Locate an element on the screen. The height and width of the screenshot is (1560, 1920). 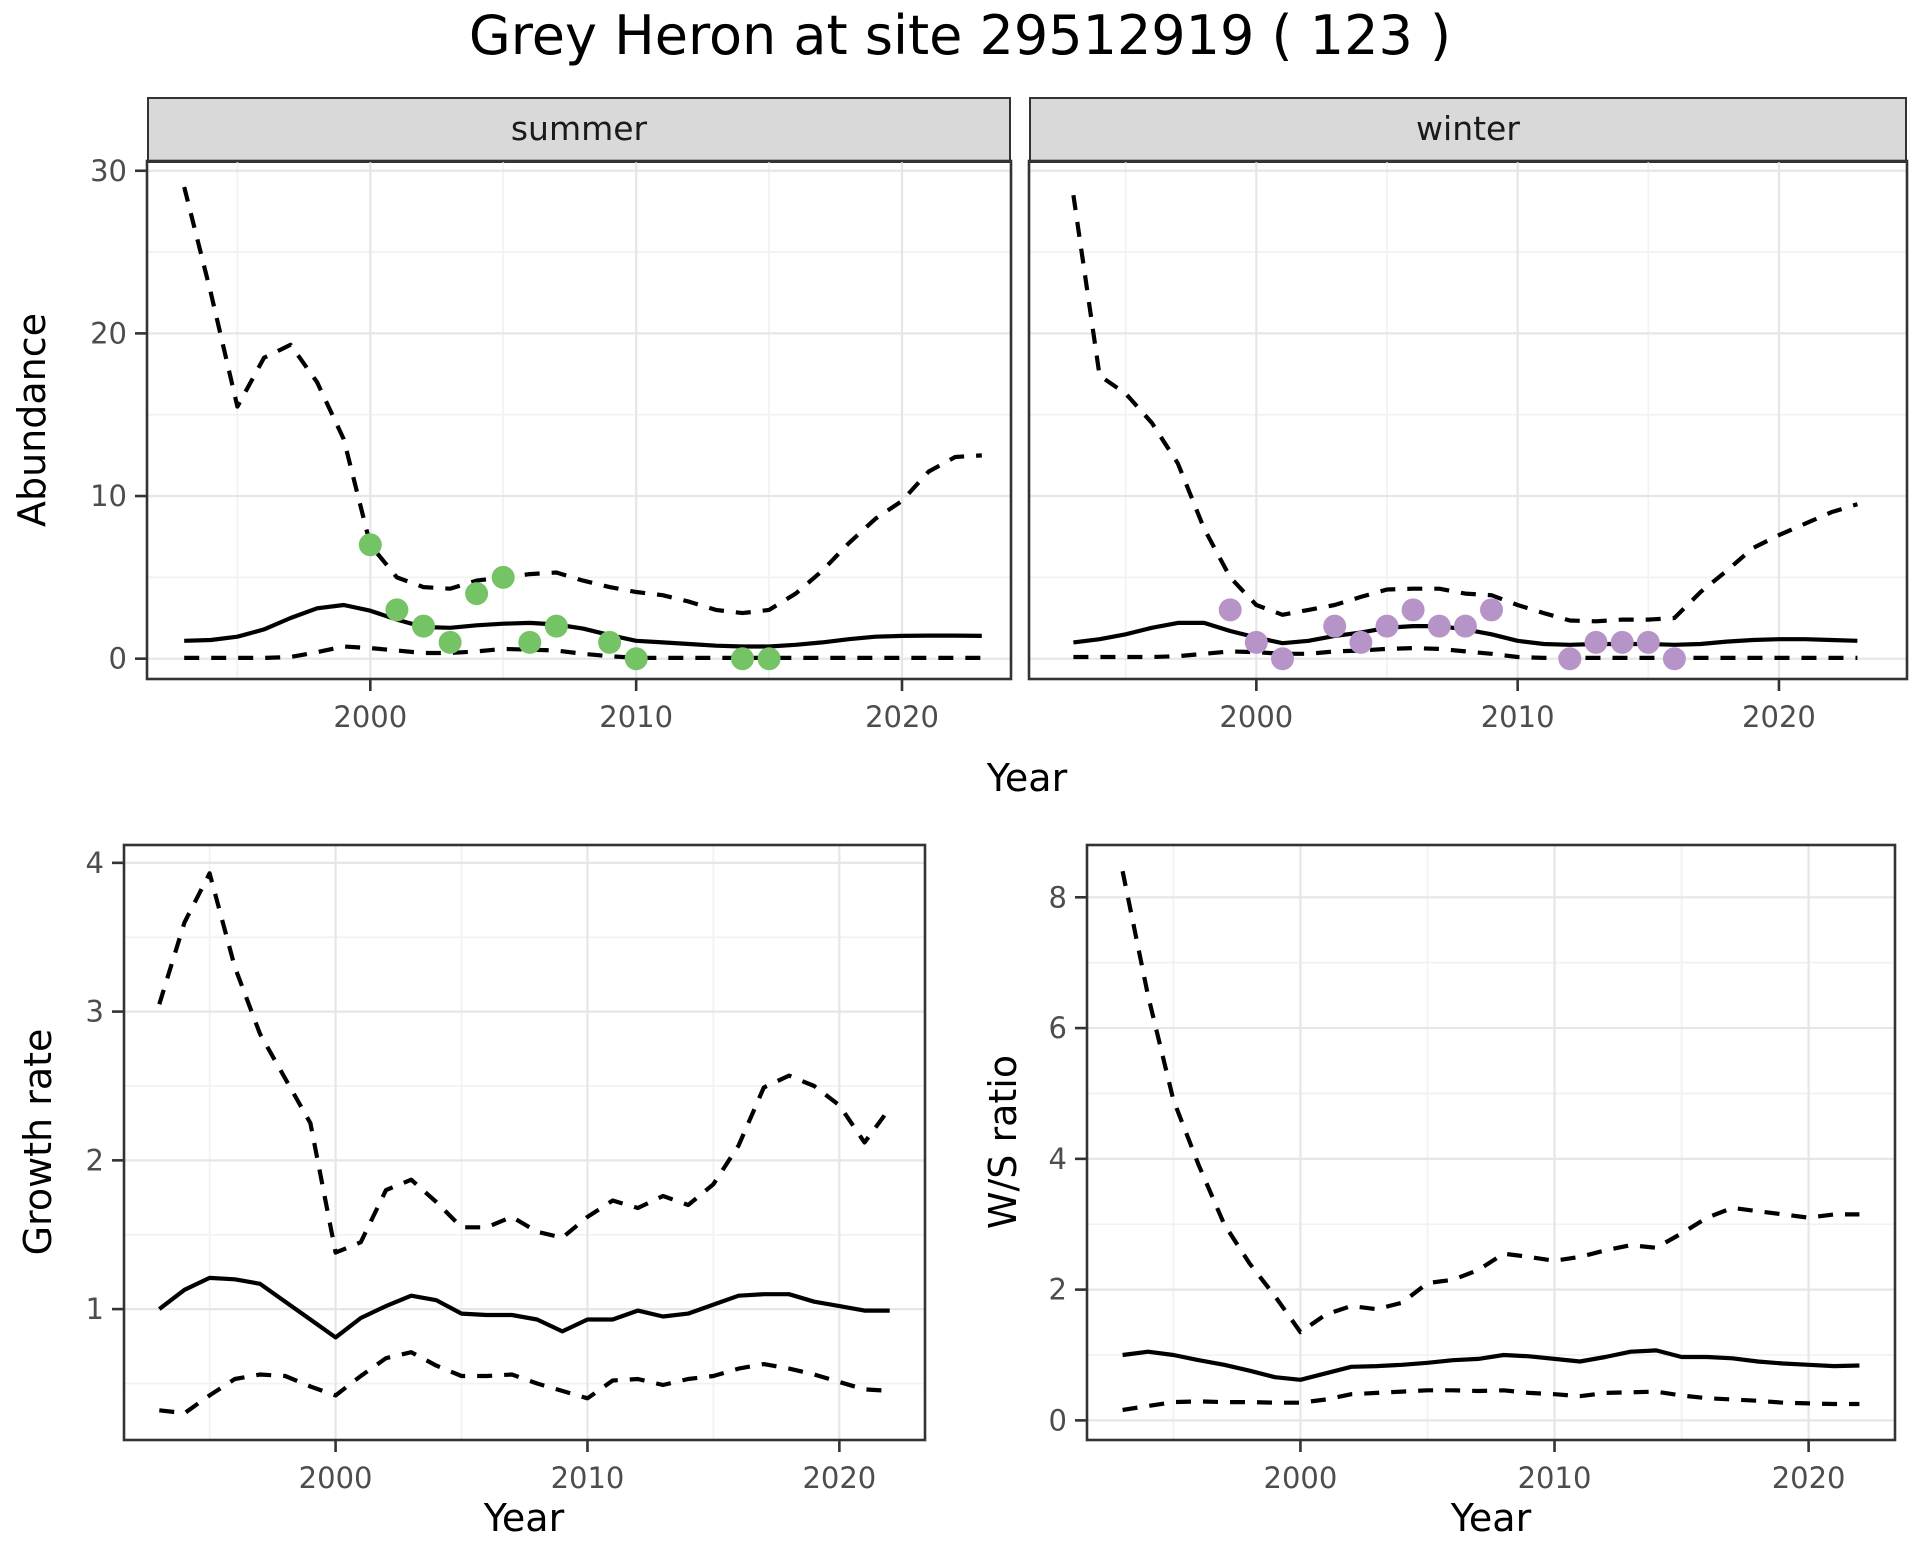
x-axis-title-year-bottom-right: Year is located at coordinates (1491, 1518).